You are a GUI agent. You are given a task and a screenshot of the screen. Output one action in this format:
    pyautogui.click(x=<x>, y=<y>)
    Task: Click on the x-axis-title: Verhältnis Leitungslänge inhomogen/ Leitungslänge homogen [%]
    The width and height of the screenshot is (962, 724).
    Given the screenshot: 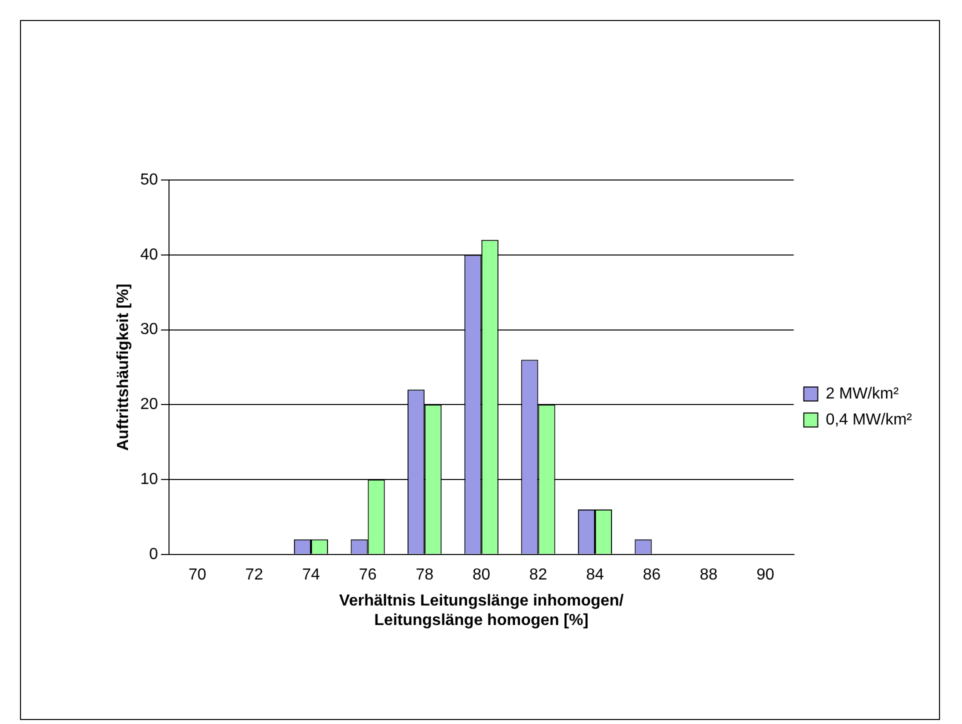 What is the action you would take?
    pyautogui.click(x=481, y=610)
    